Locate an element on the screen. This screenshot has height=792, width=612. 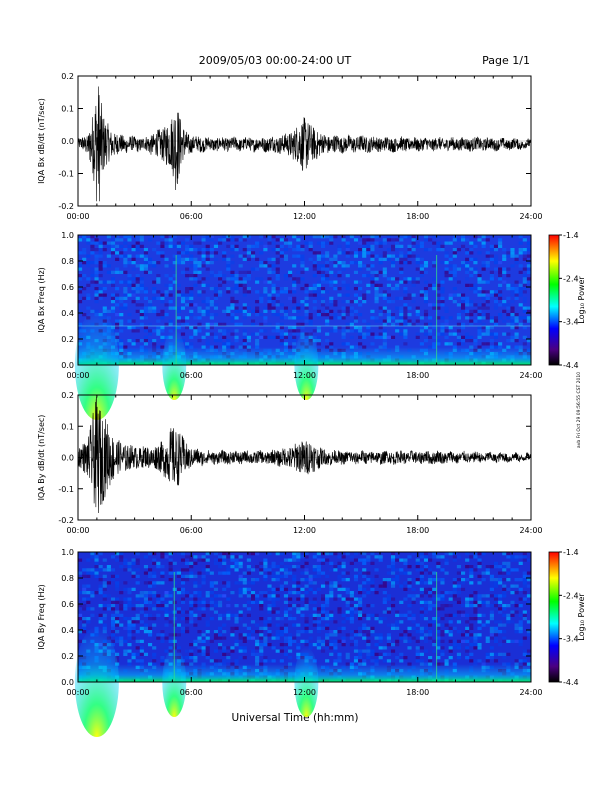
figure-title: 2009/05/03 00:00-24:00 UT is located at coordinates (275, 60).